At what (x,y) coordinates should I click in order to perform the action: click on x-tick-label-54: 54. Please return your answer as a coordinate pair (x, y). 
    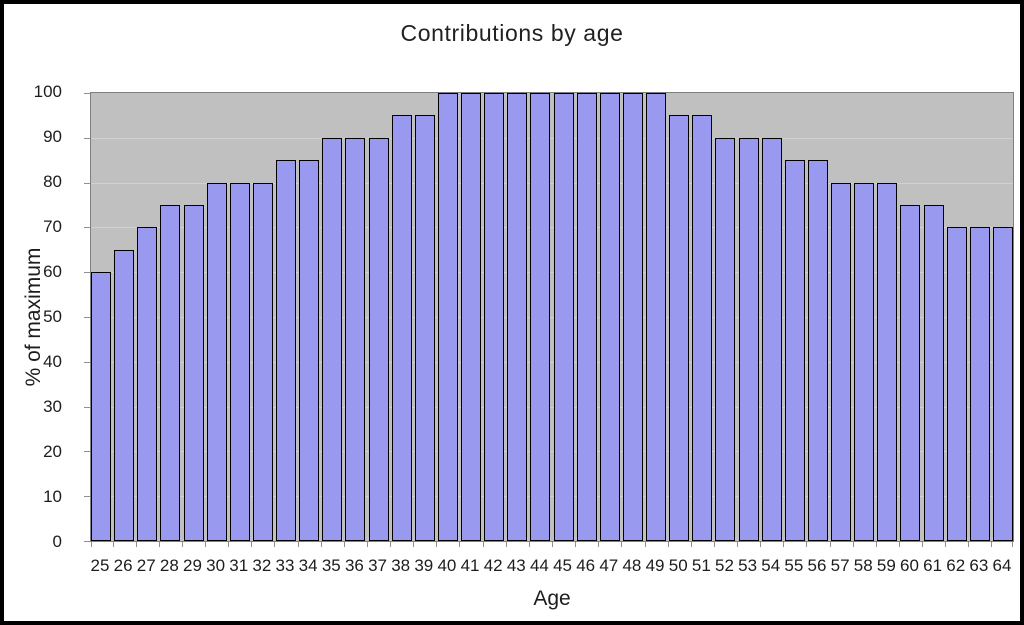
    Looking at the image, I should click on (771, 565).